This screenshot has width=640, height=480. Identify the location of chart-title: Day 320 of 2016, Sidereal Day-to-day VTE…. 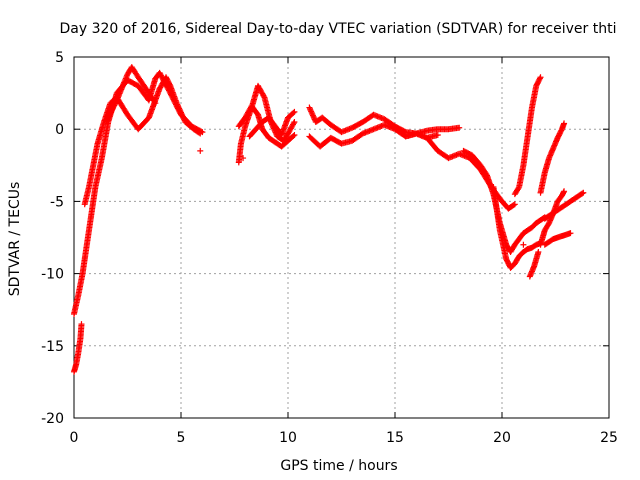
(338, 29).